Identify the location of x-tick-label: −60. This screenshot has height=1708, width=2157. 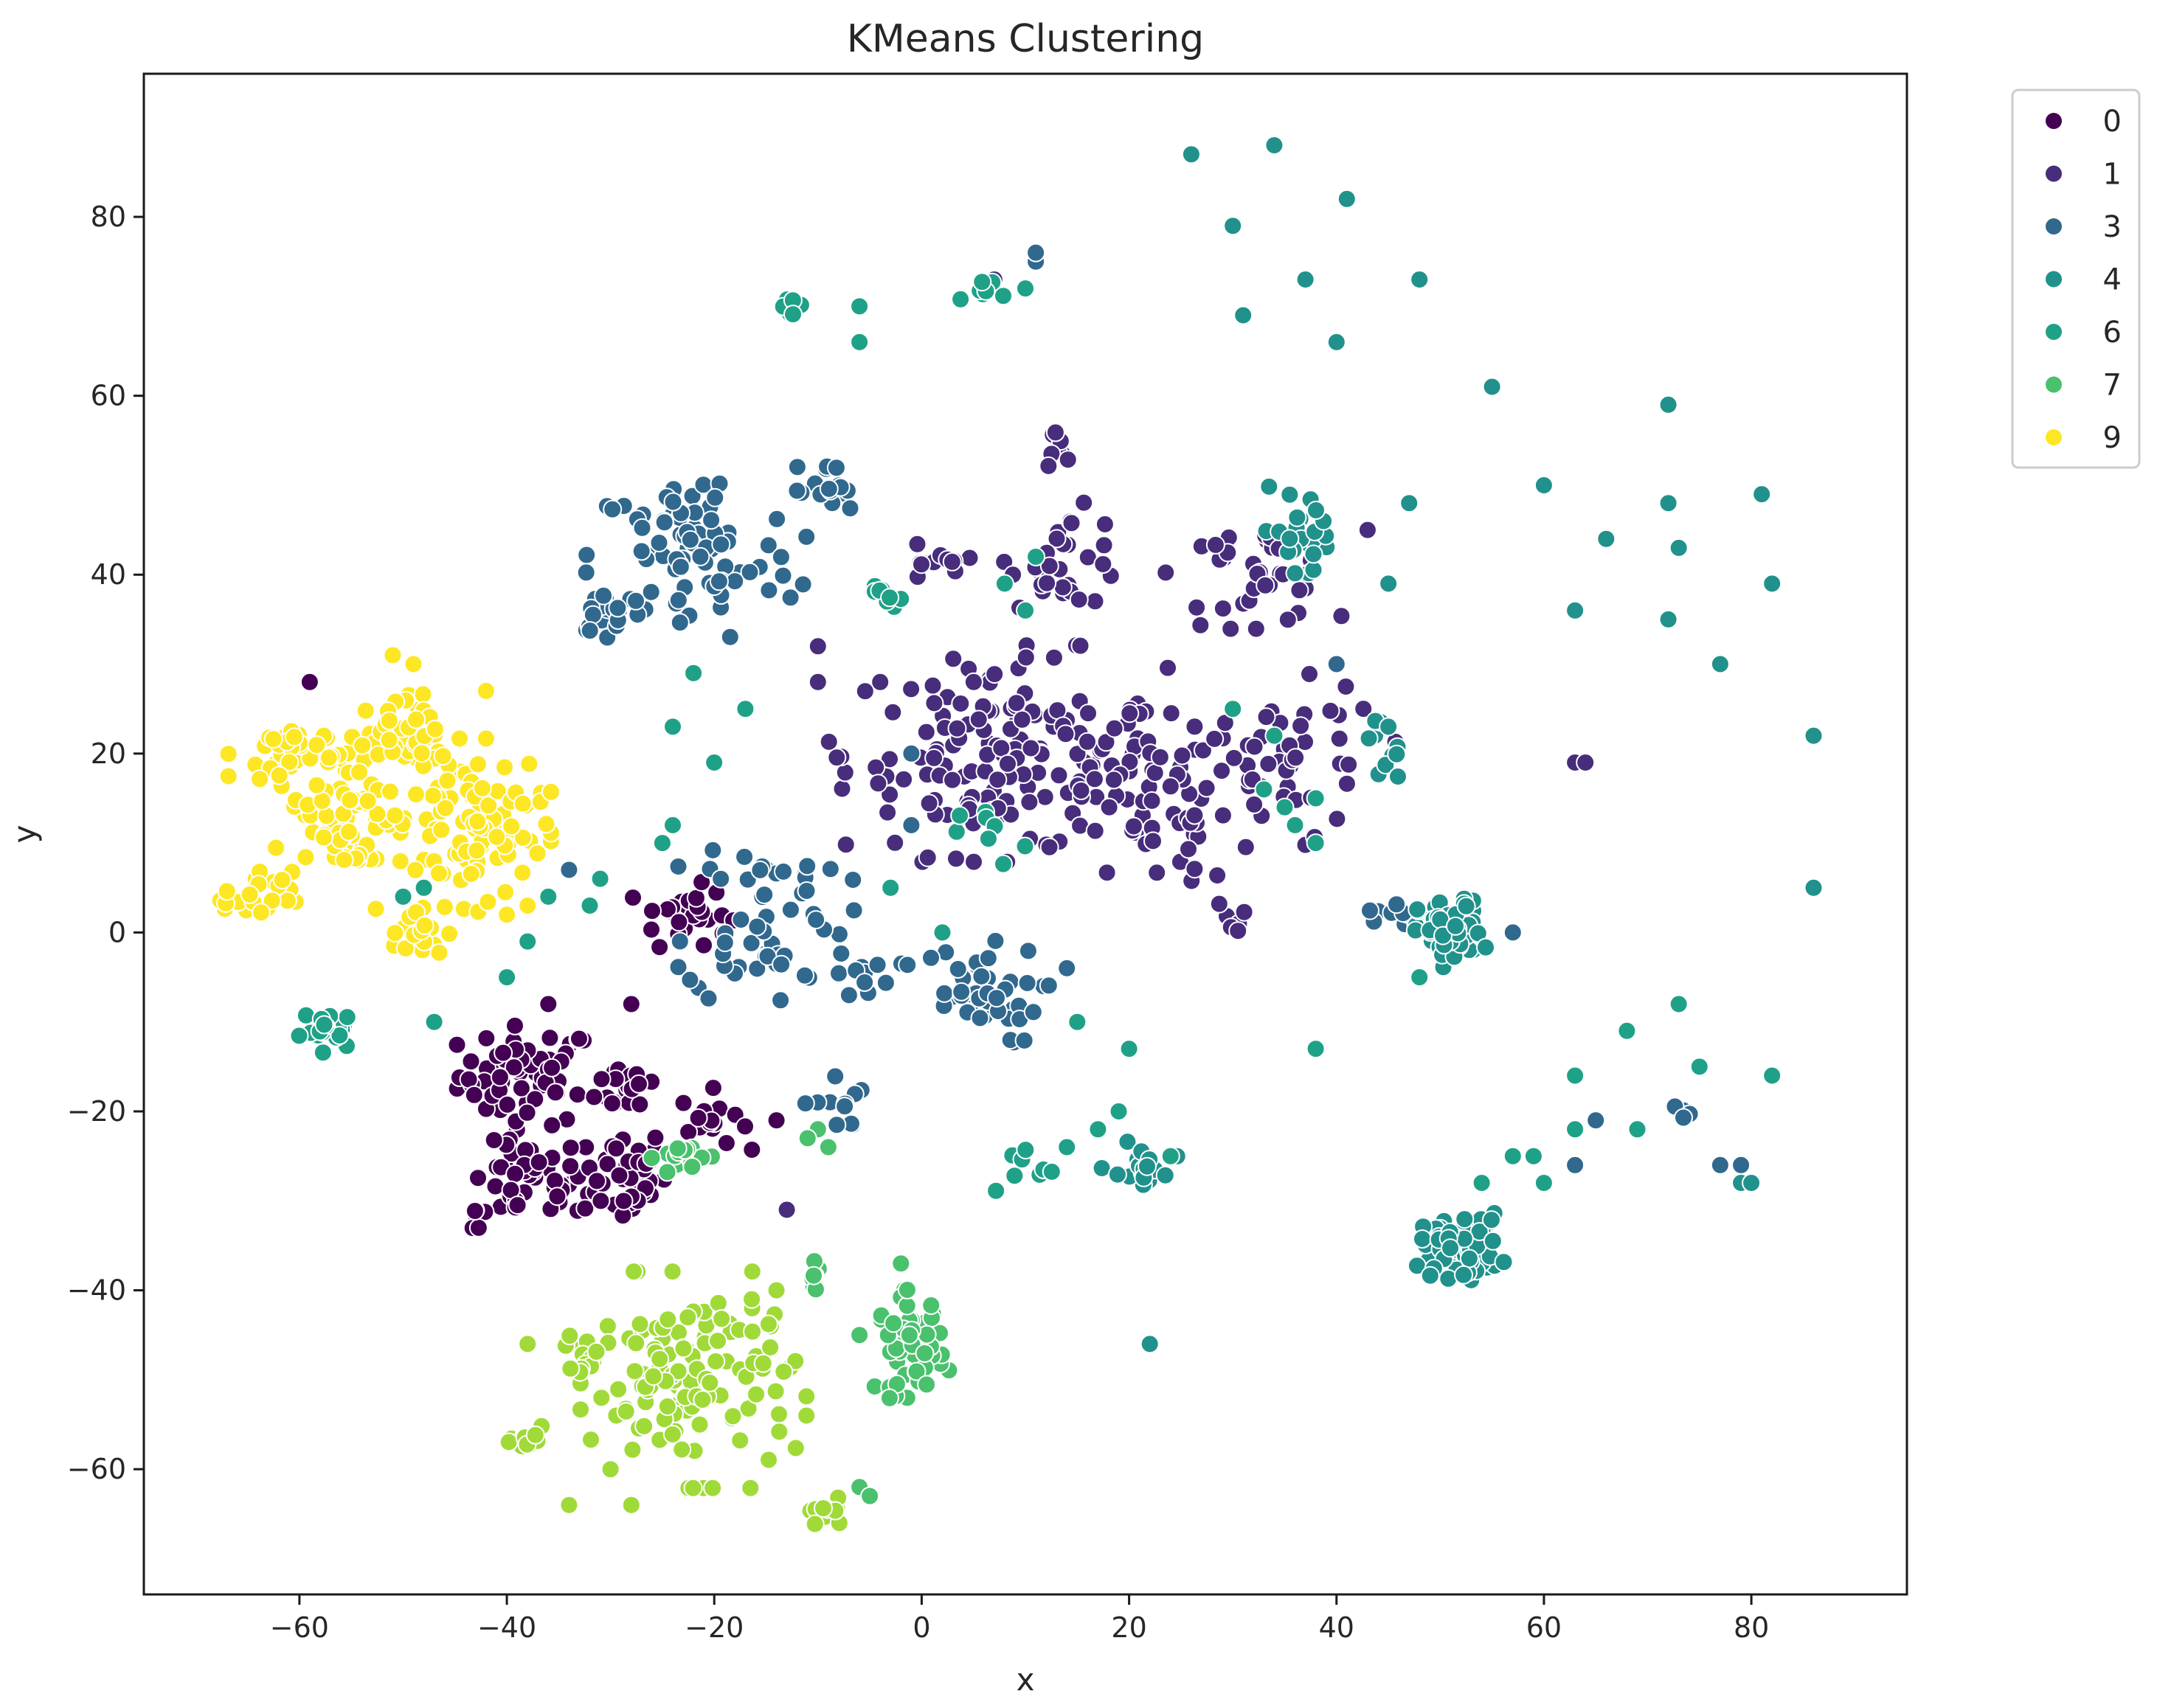
(299, 1627).